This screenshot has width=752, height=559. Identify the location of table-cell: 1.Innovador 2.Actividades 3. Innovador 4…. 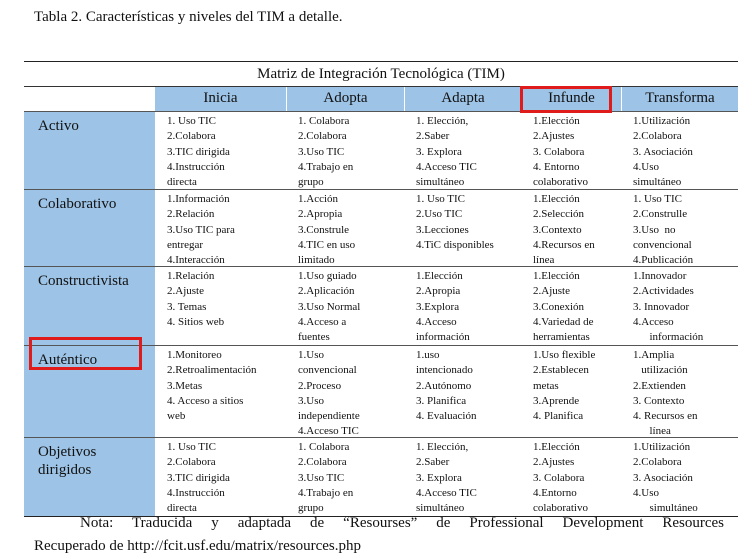
(668, 307).